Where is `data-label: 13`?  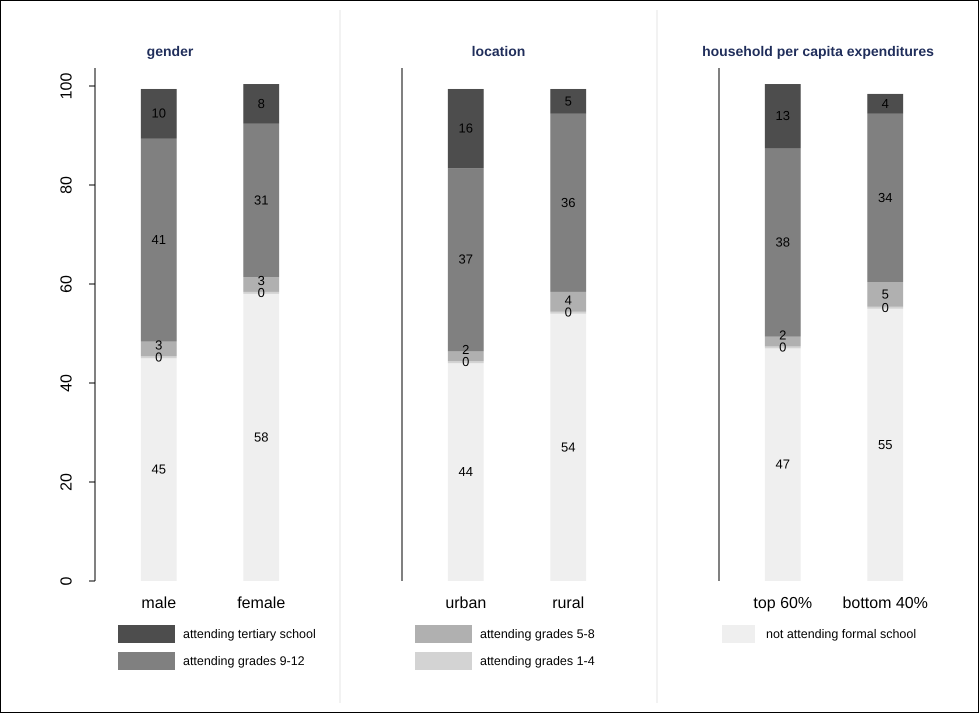 data-label: 13 is located at coordinates (783, 116).